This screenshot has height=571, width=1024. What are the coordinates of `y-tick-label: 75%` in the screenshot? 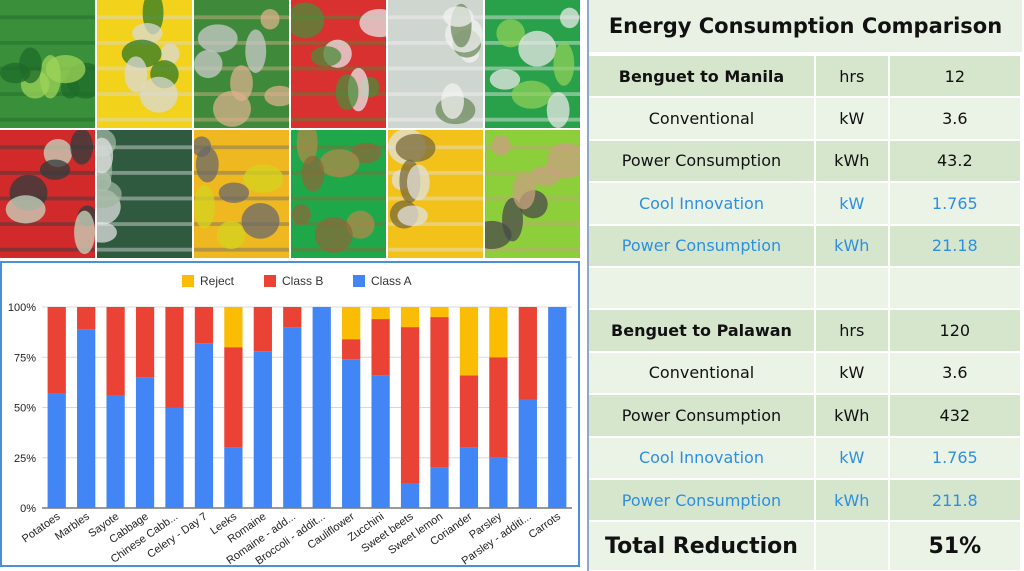 It's located at (25, 358).